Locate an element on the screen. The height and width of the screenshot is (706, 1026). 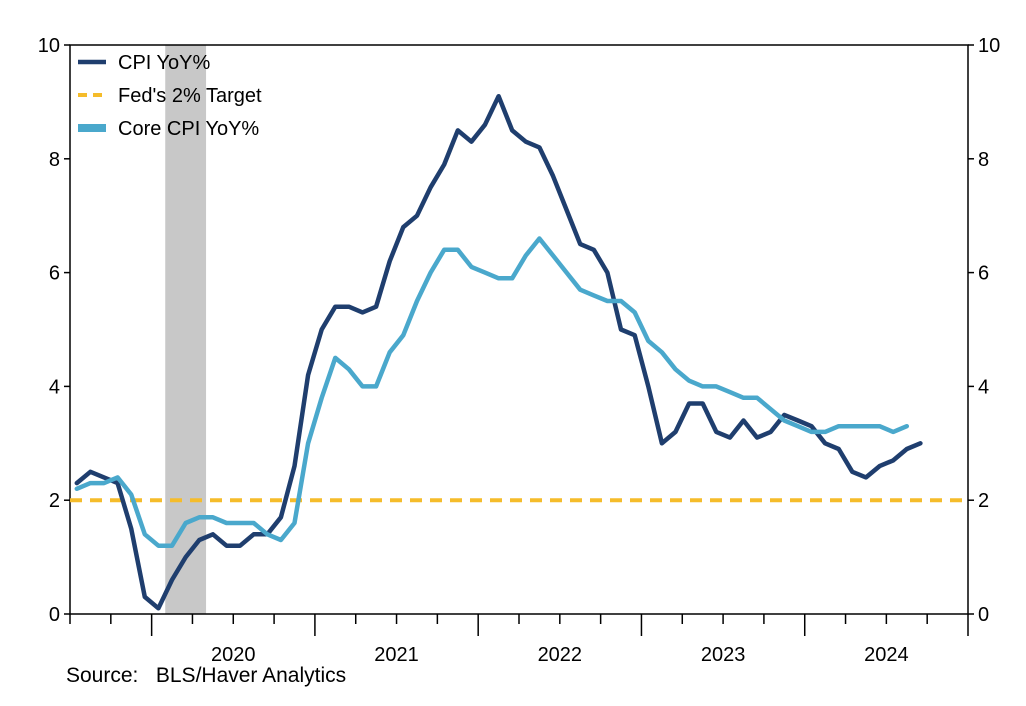
legend-label: CPI YoY% is located at coordinates (164, 63).